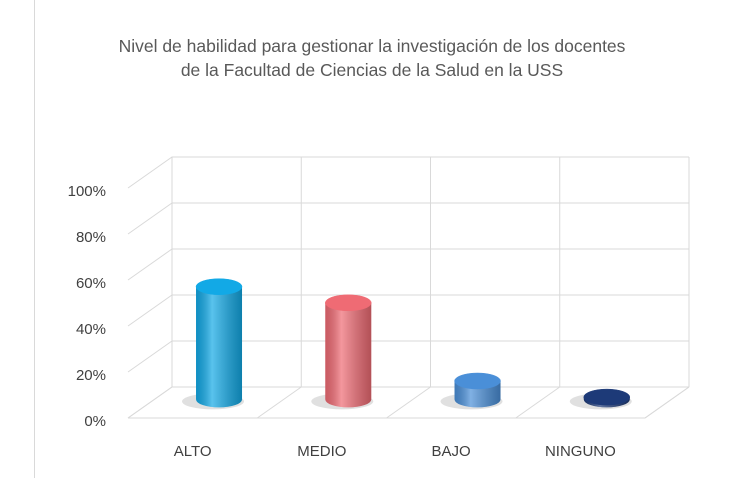 Image resolution: width=736 pixels, height=478 pixels. I want to click on x-tick-label: NINGUNO, so click(580, 451).